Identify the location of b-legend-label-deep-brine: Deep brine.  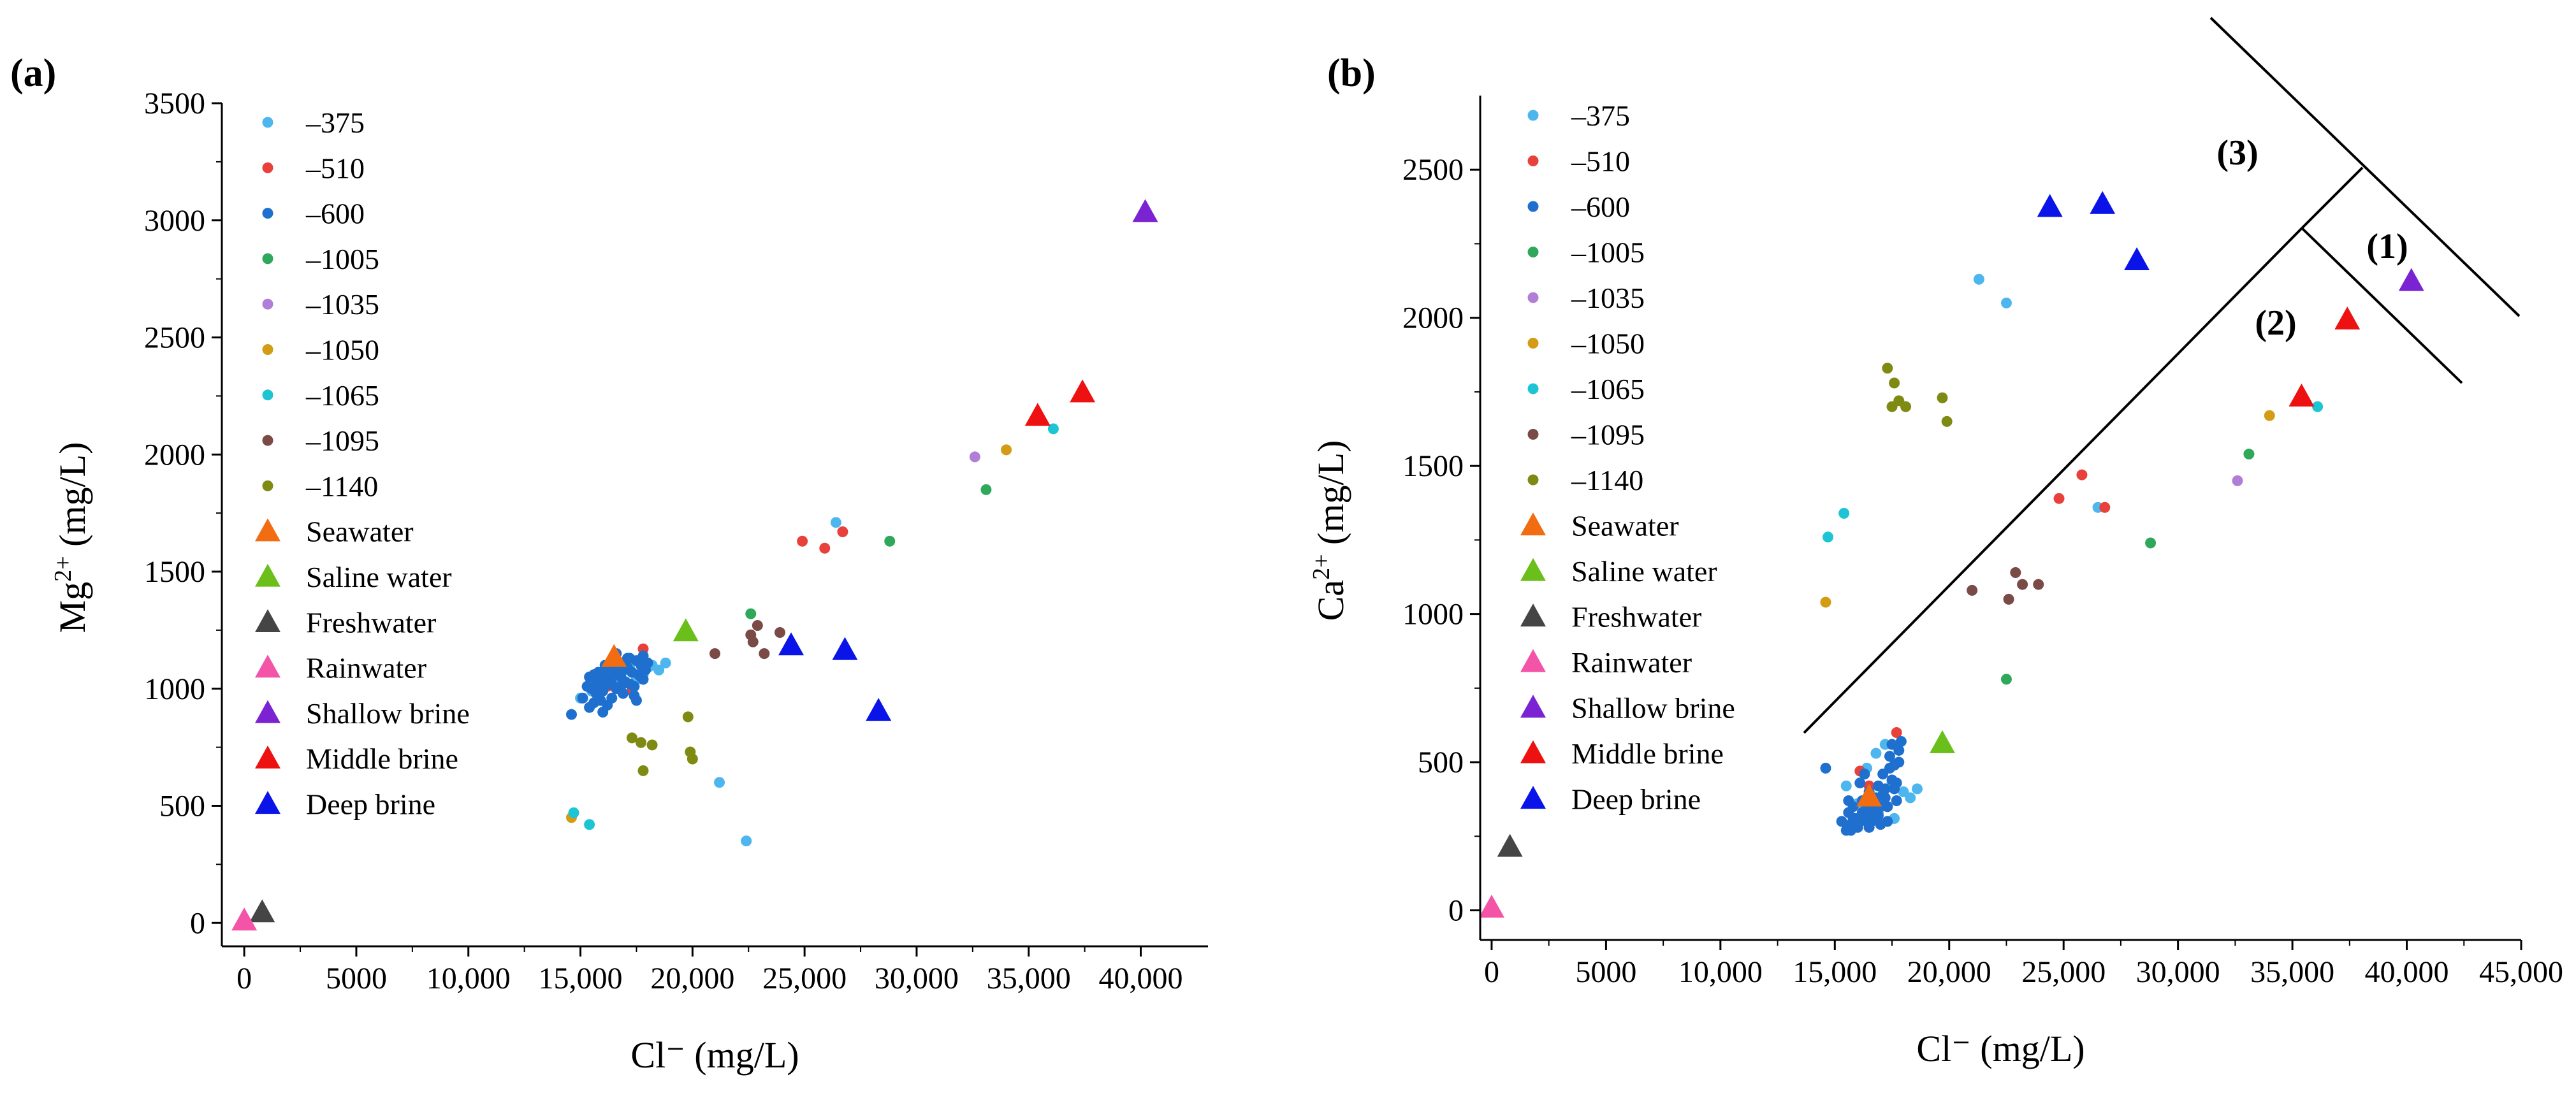
(1636, 799).